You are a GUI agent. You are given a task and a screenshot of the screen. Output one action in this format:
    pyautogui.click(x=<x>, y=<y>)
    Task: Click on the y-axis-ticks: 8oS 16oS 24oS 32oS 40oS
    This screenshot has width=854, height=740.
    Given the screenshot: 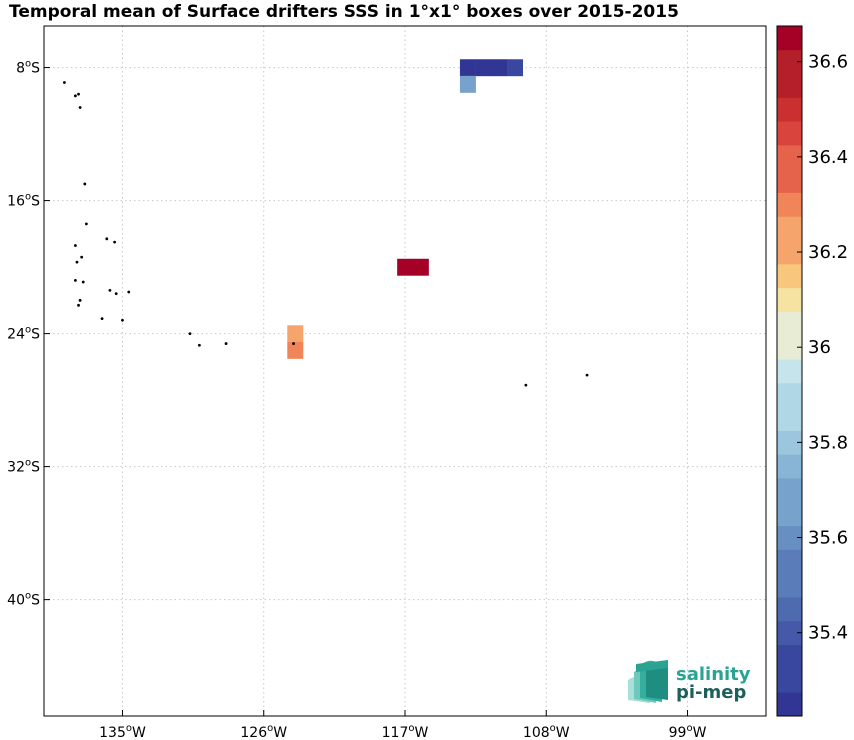 What is the action you would take?
    pyautogui.click(x=28, y=334)
    